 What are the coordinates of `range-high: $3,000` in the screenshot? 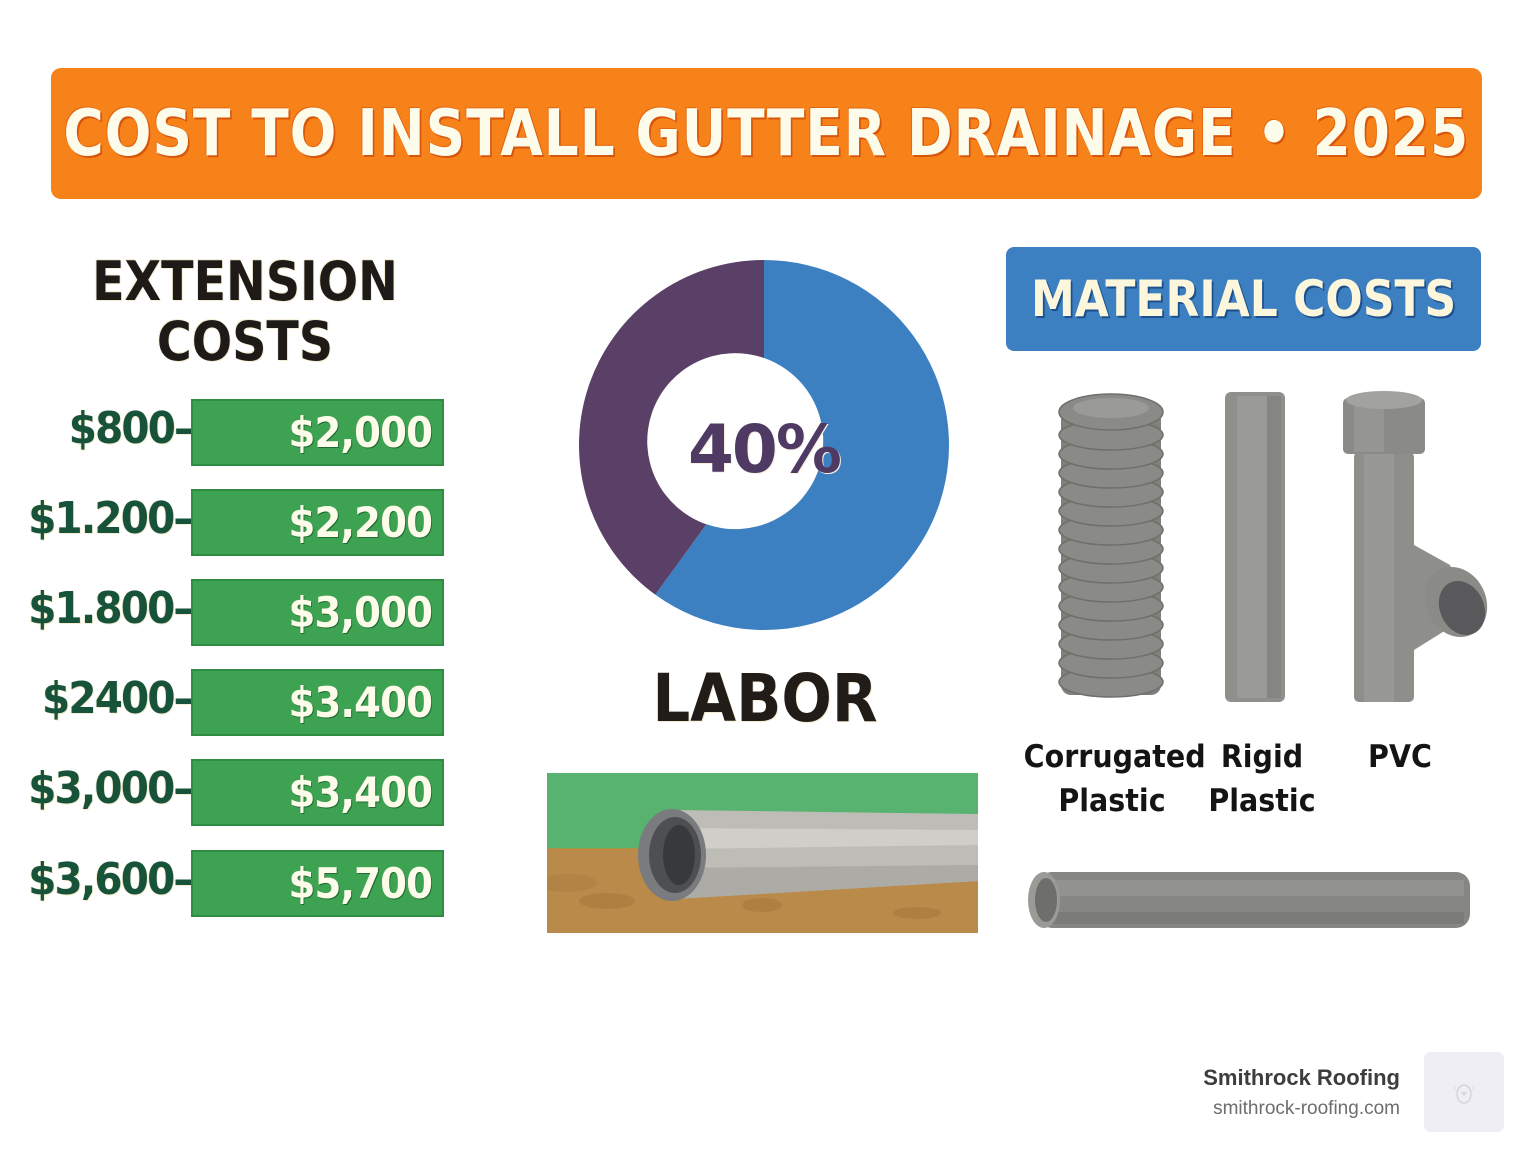 It's located at (360, 612).